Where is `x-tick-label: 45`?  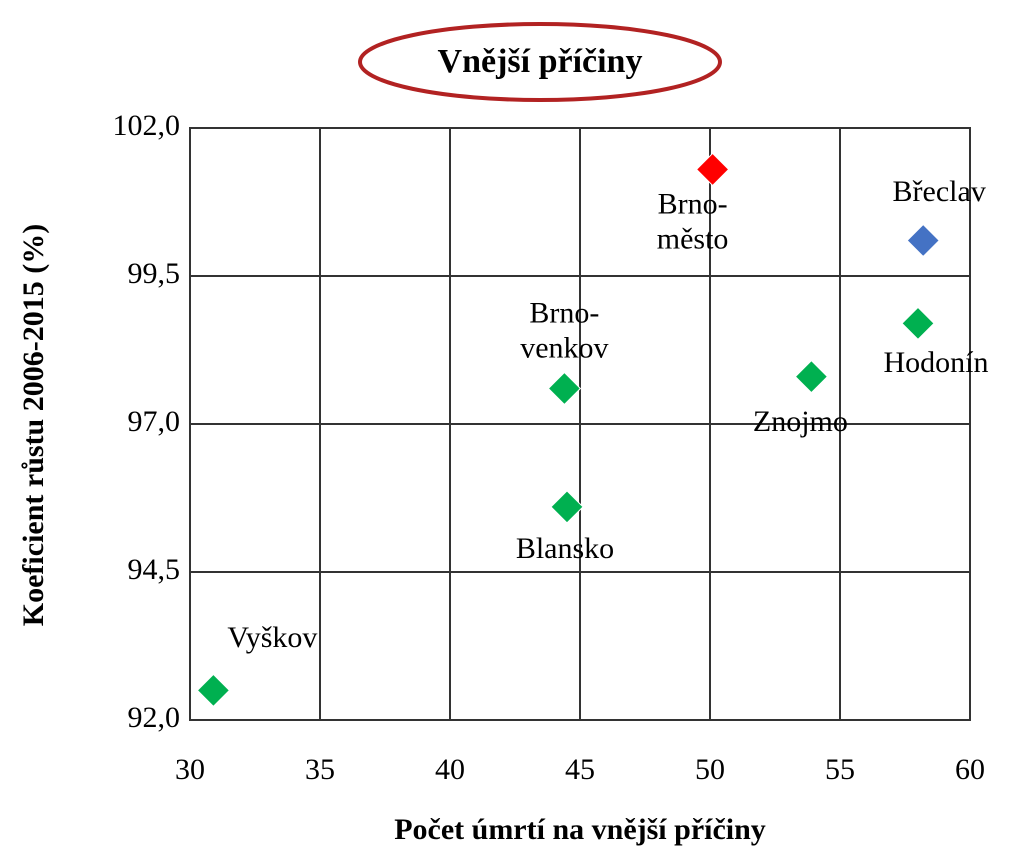
x-tick-label: 45 is located at coordinates (580, 769).